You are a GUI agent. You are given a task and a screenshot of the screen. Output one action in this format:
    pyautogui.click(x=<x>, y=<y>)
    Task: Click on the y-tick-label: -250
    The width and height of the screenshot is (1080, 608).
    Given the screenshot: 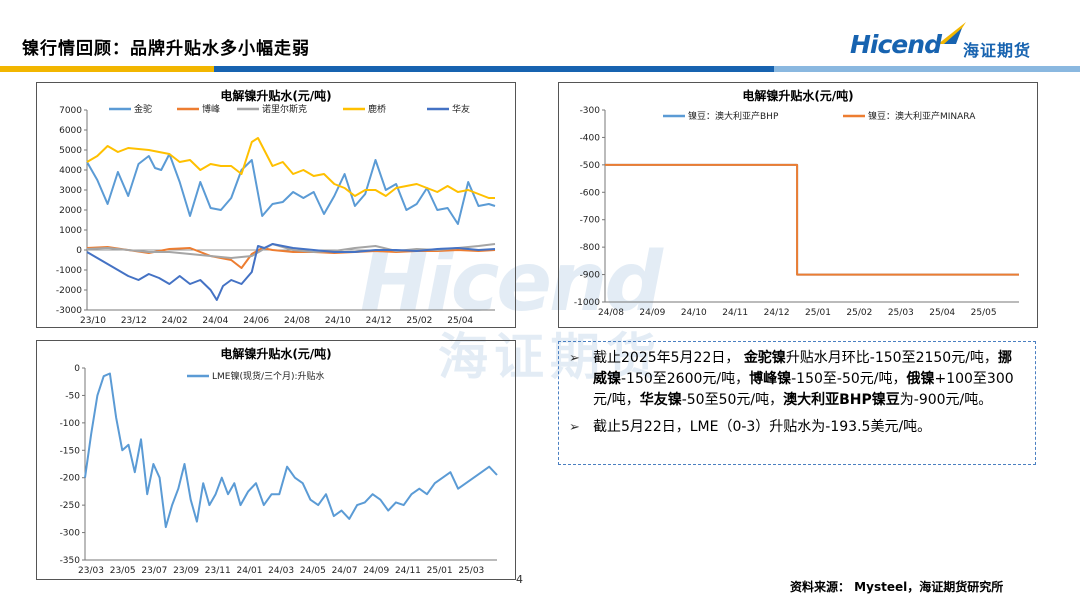 What is the action you would take?
    pyautogui.click(x=70, y=506)
    